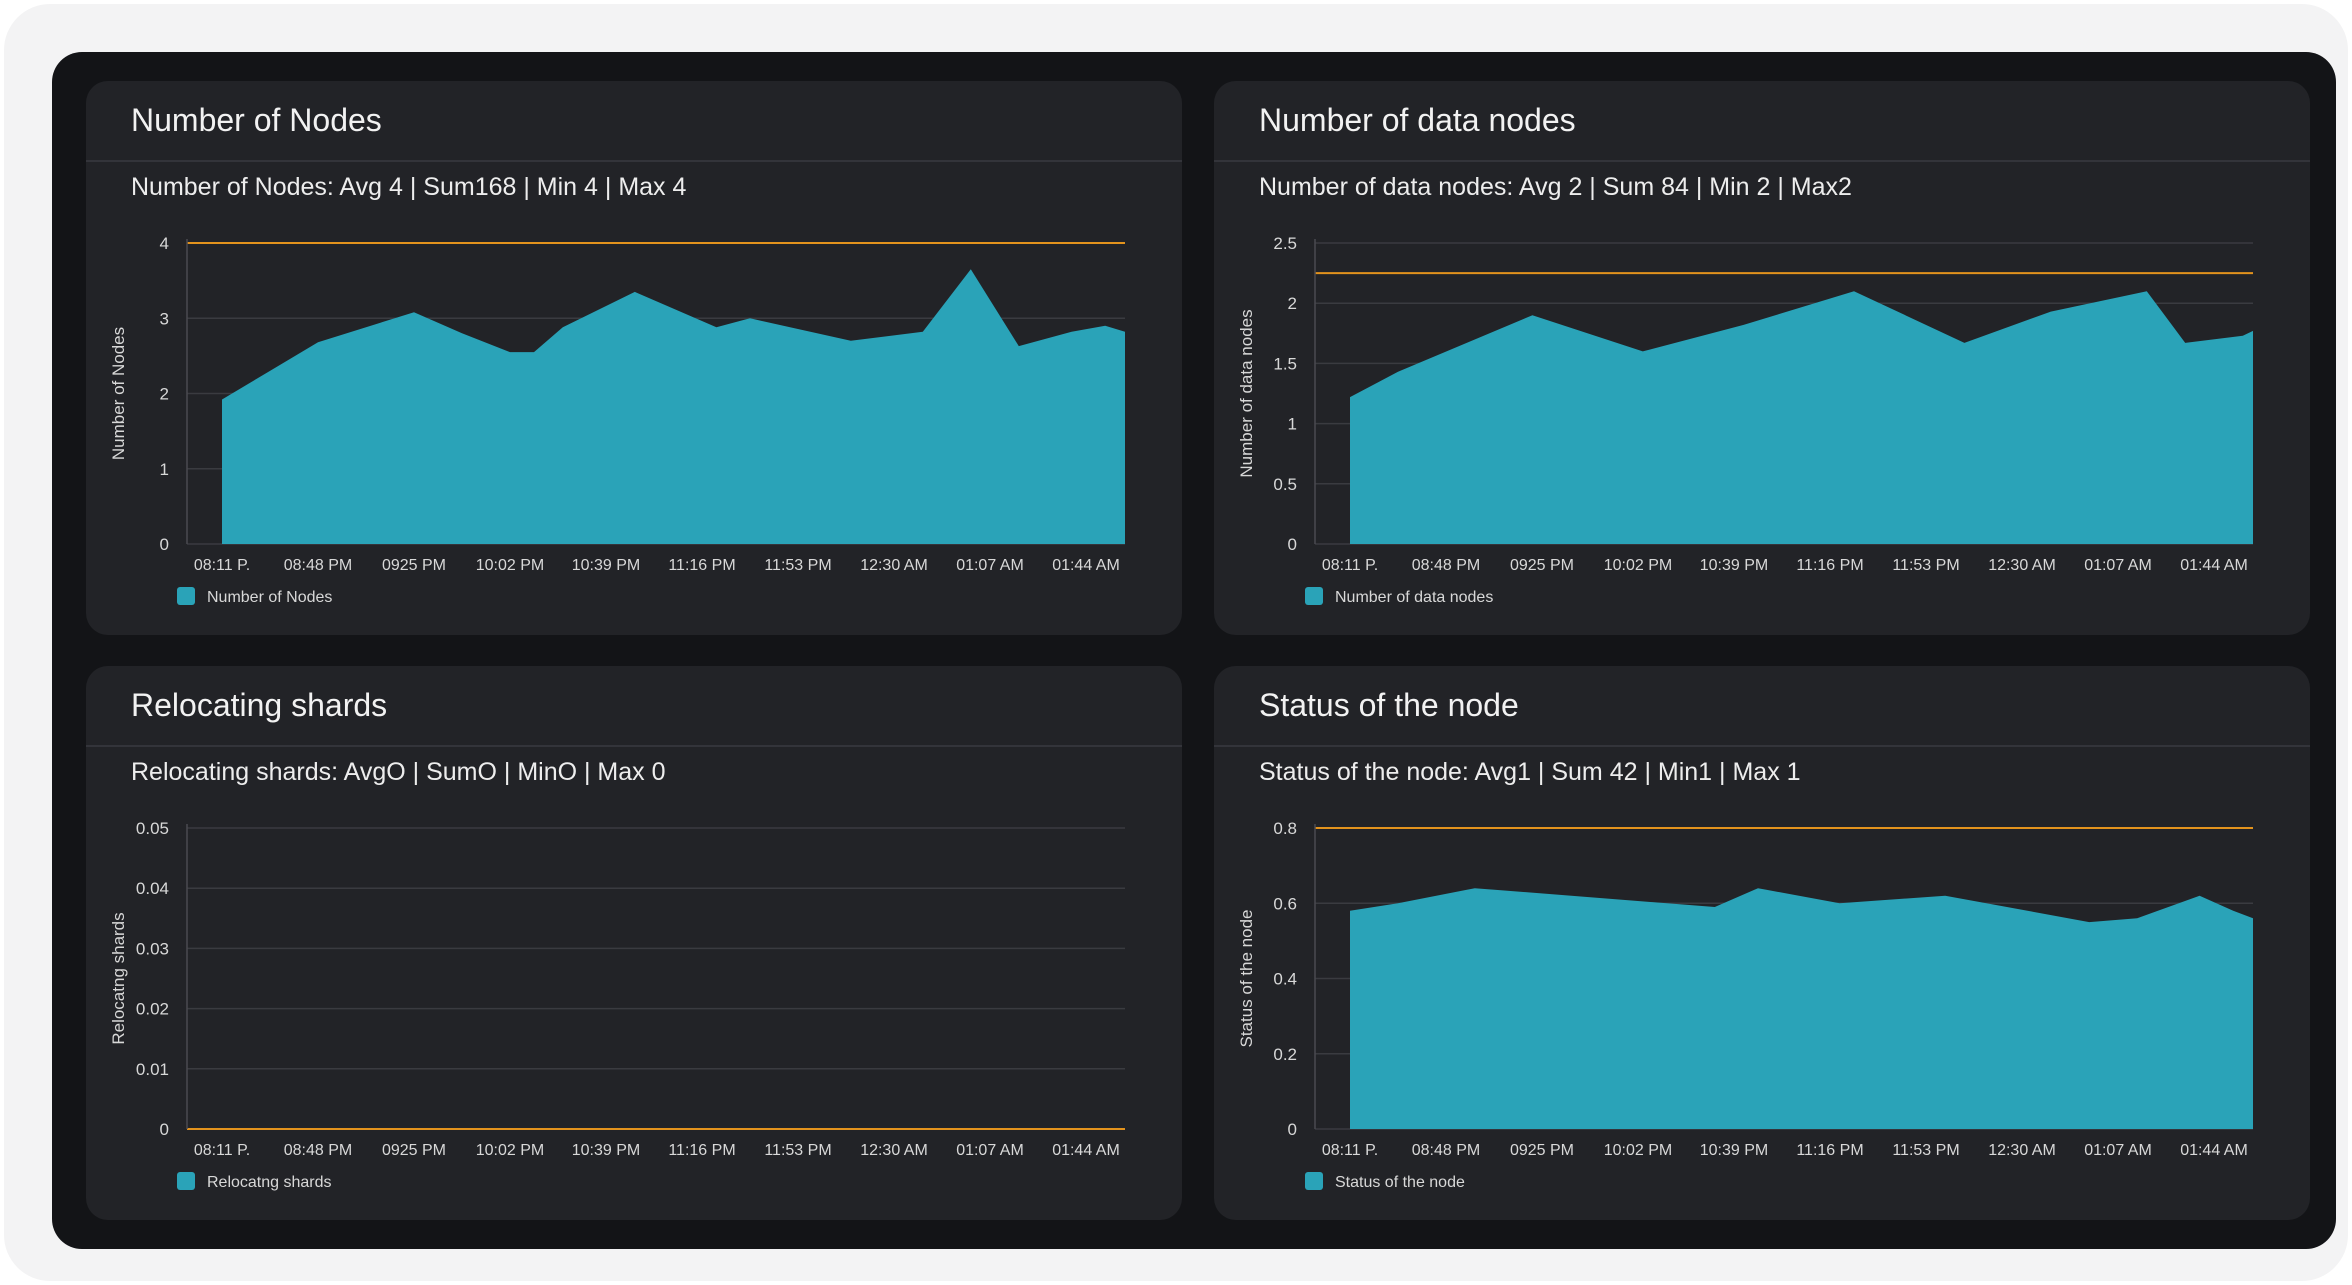  Describe the element at coordinates (118, 393) in the screenshot. I see `y-axis-label: Number of Nodes` at that location.